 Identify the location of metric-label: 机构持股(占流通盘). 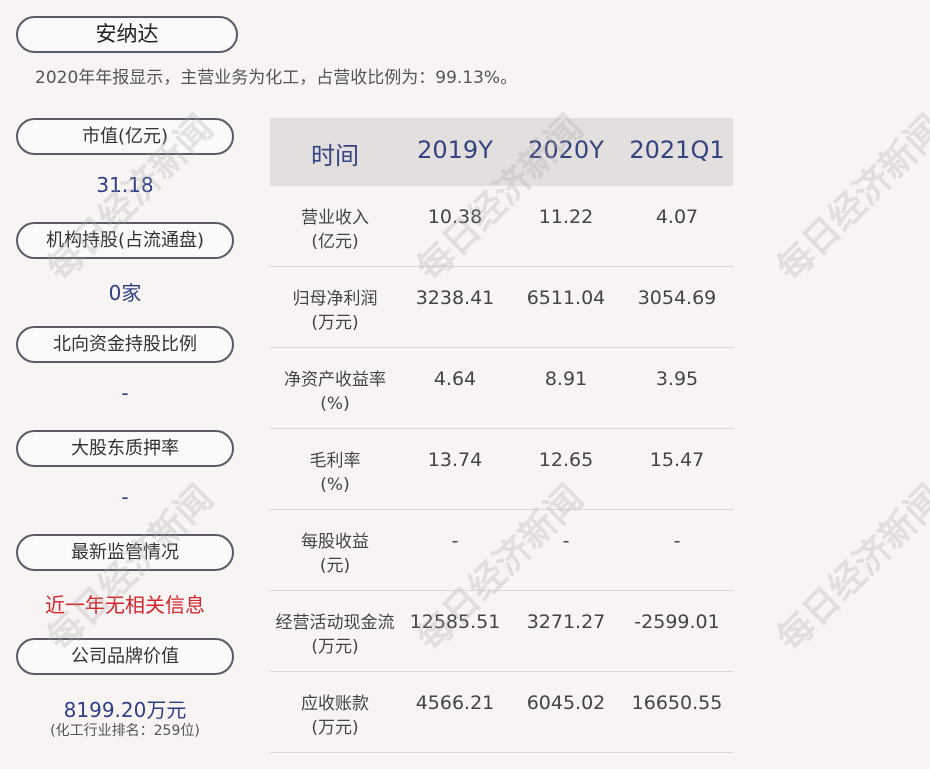
(125, 240).